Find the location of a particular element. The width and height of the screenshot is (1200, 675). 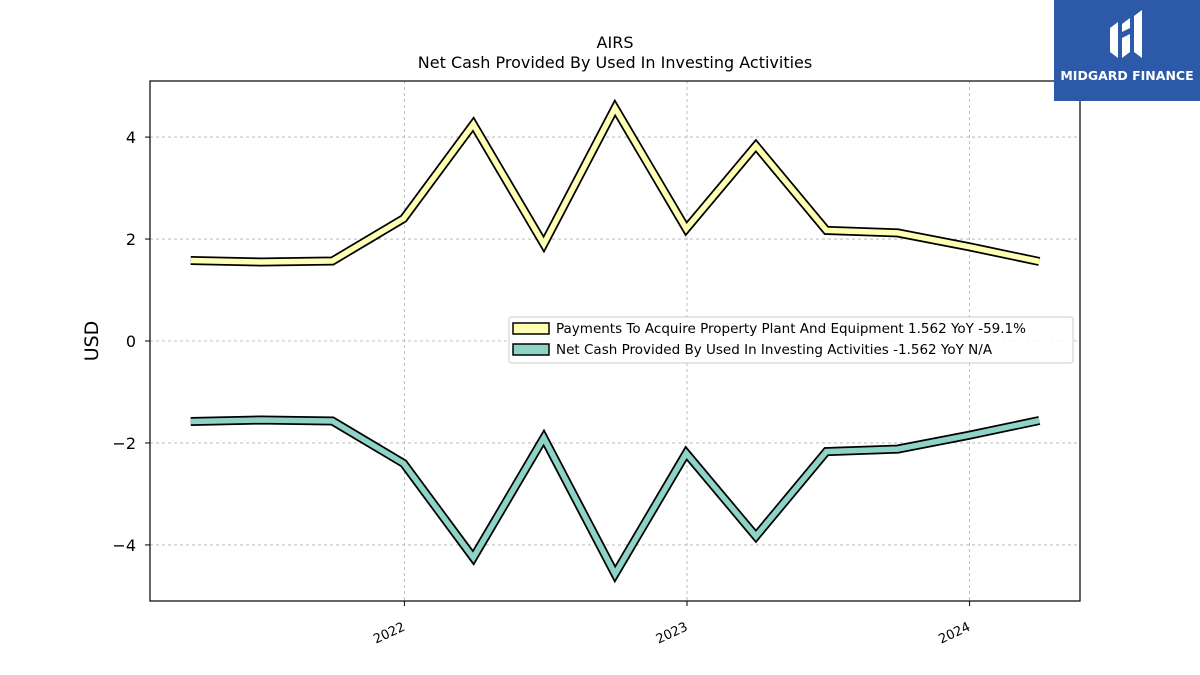

brand-logo: MIDGARD FINANCE is located at coordinates (1127, 50).